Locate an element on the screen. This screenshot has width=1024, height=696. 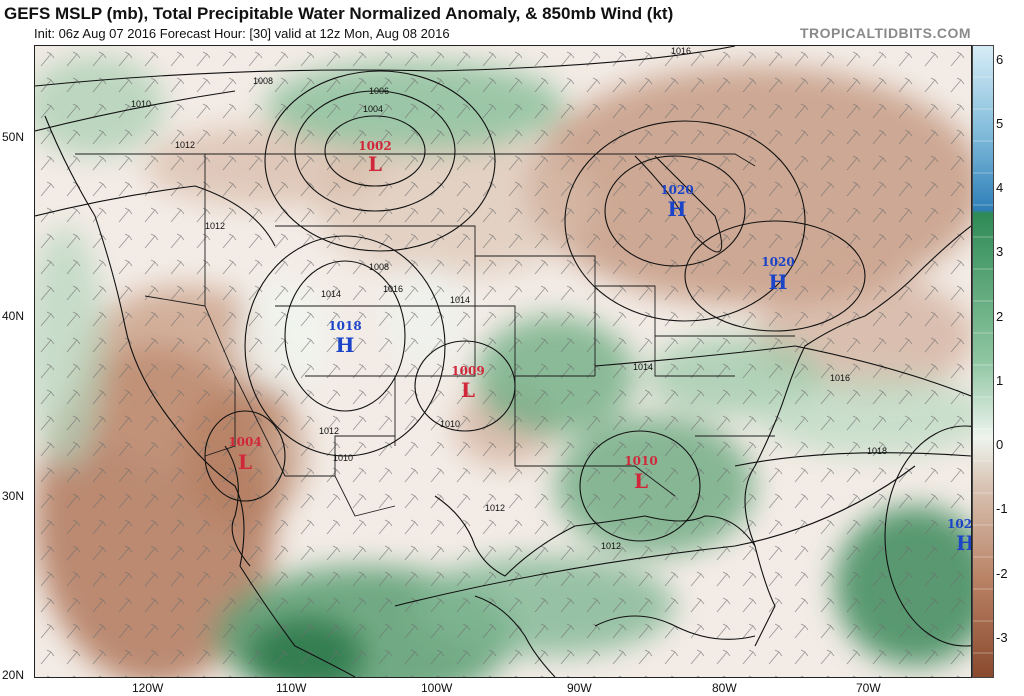
low-center-1004: 1004 L is located at coordinates (244, 454).